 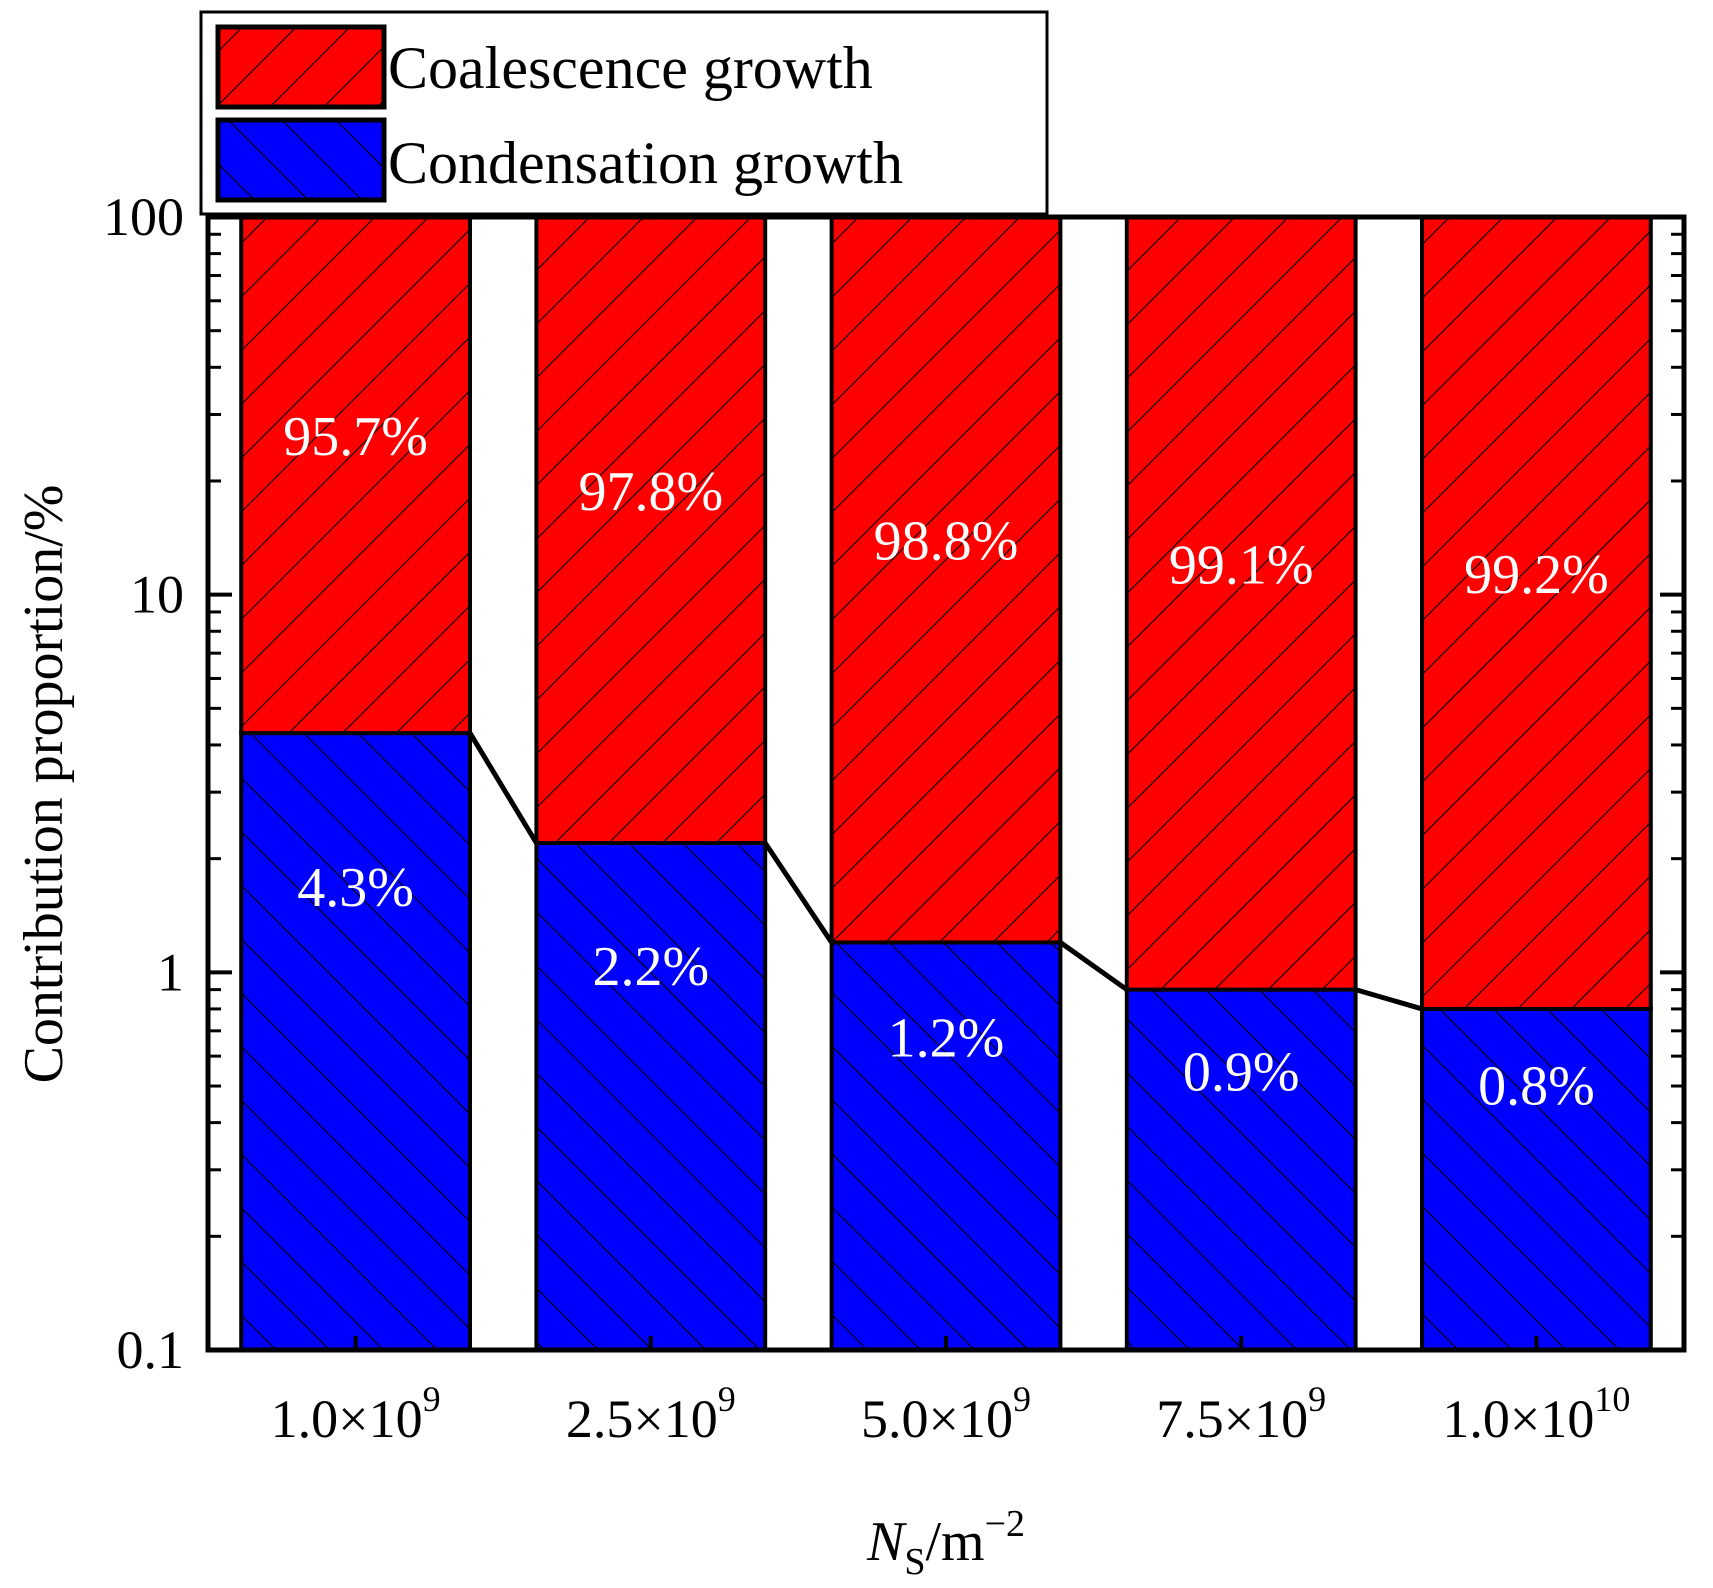 I want to click on x-axis-symbol: N, so click(x=886, y=1542).